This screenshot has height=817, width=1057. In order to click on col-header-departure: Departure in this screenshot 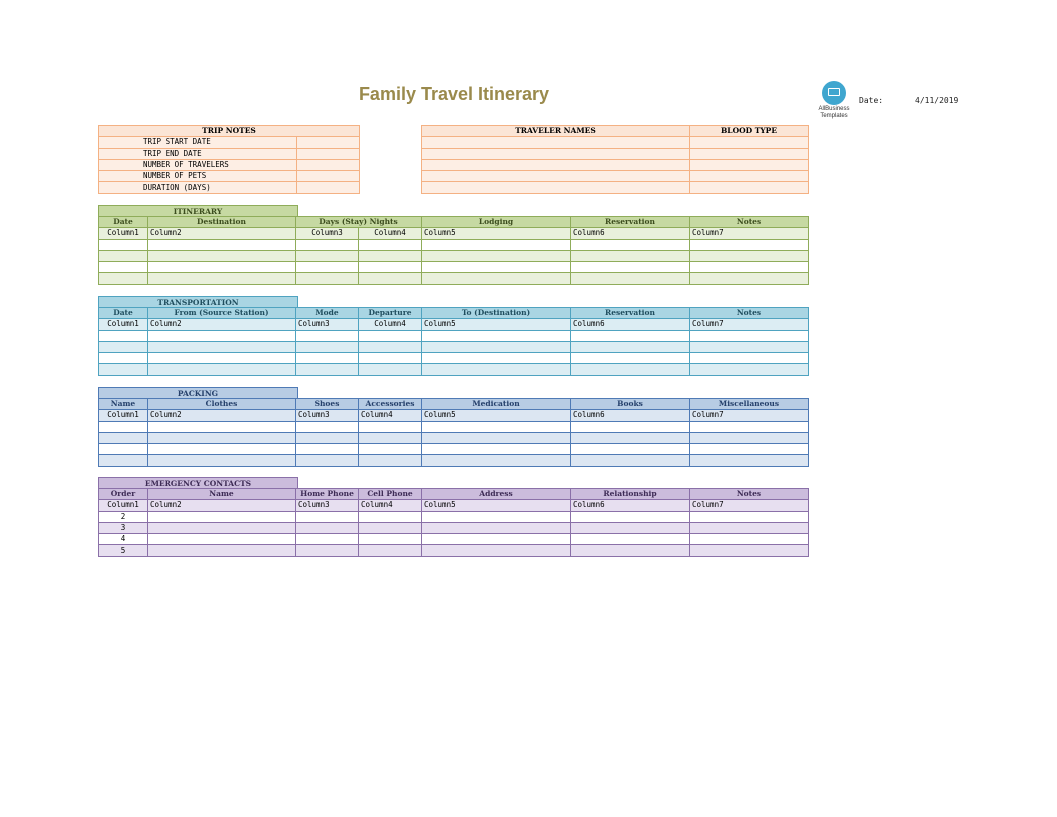, I will do `click(390, 313)`.